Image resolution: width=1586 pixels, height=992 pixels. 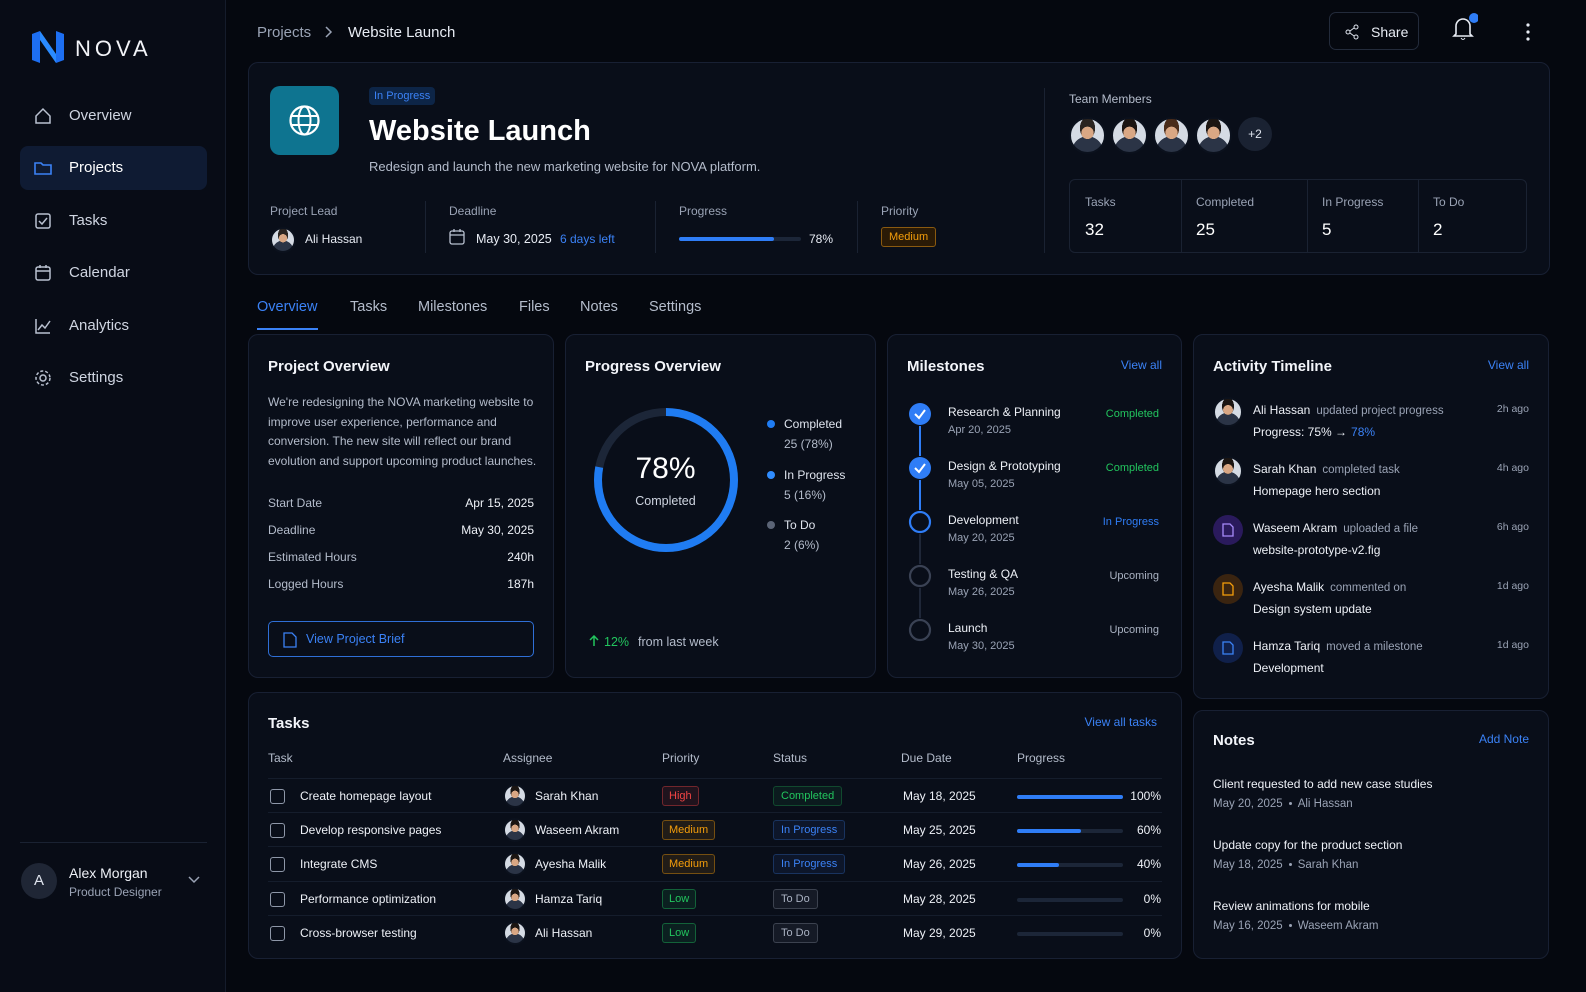 What do you see at coordinates (457, 239) in the screenshot?
I see `calendar-icon` at bounding box center [457, 239].